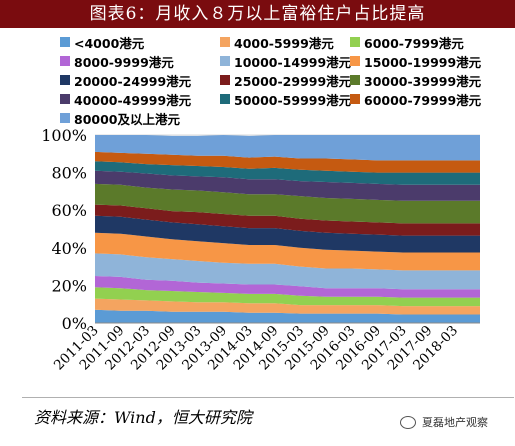  I want to click on watermark: 夏磊地产观察, so click(444, 422).